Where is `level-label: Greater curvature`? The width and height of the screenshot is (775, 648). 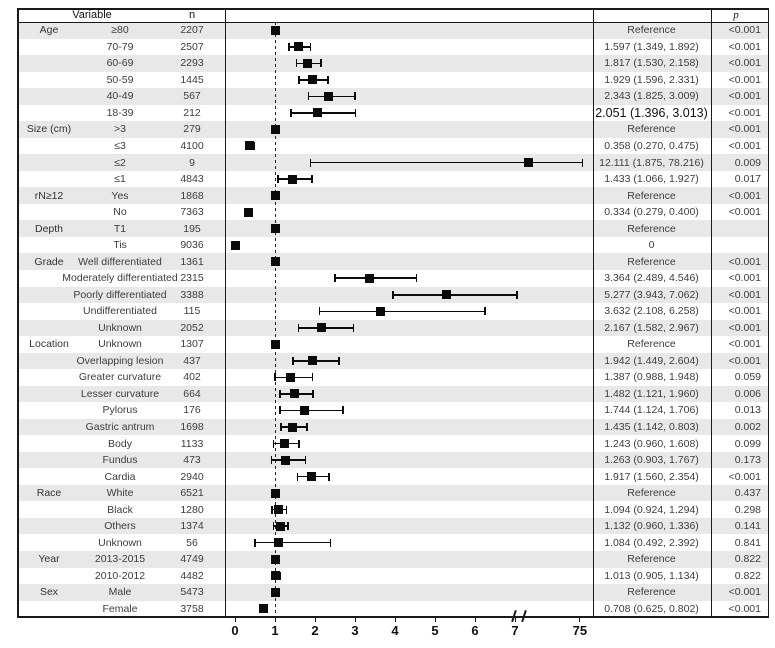
level-label: Greater curvature is located at coordinates (120, 377).